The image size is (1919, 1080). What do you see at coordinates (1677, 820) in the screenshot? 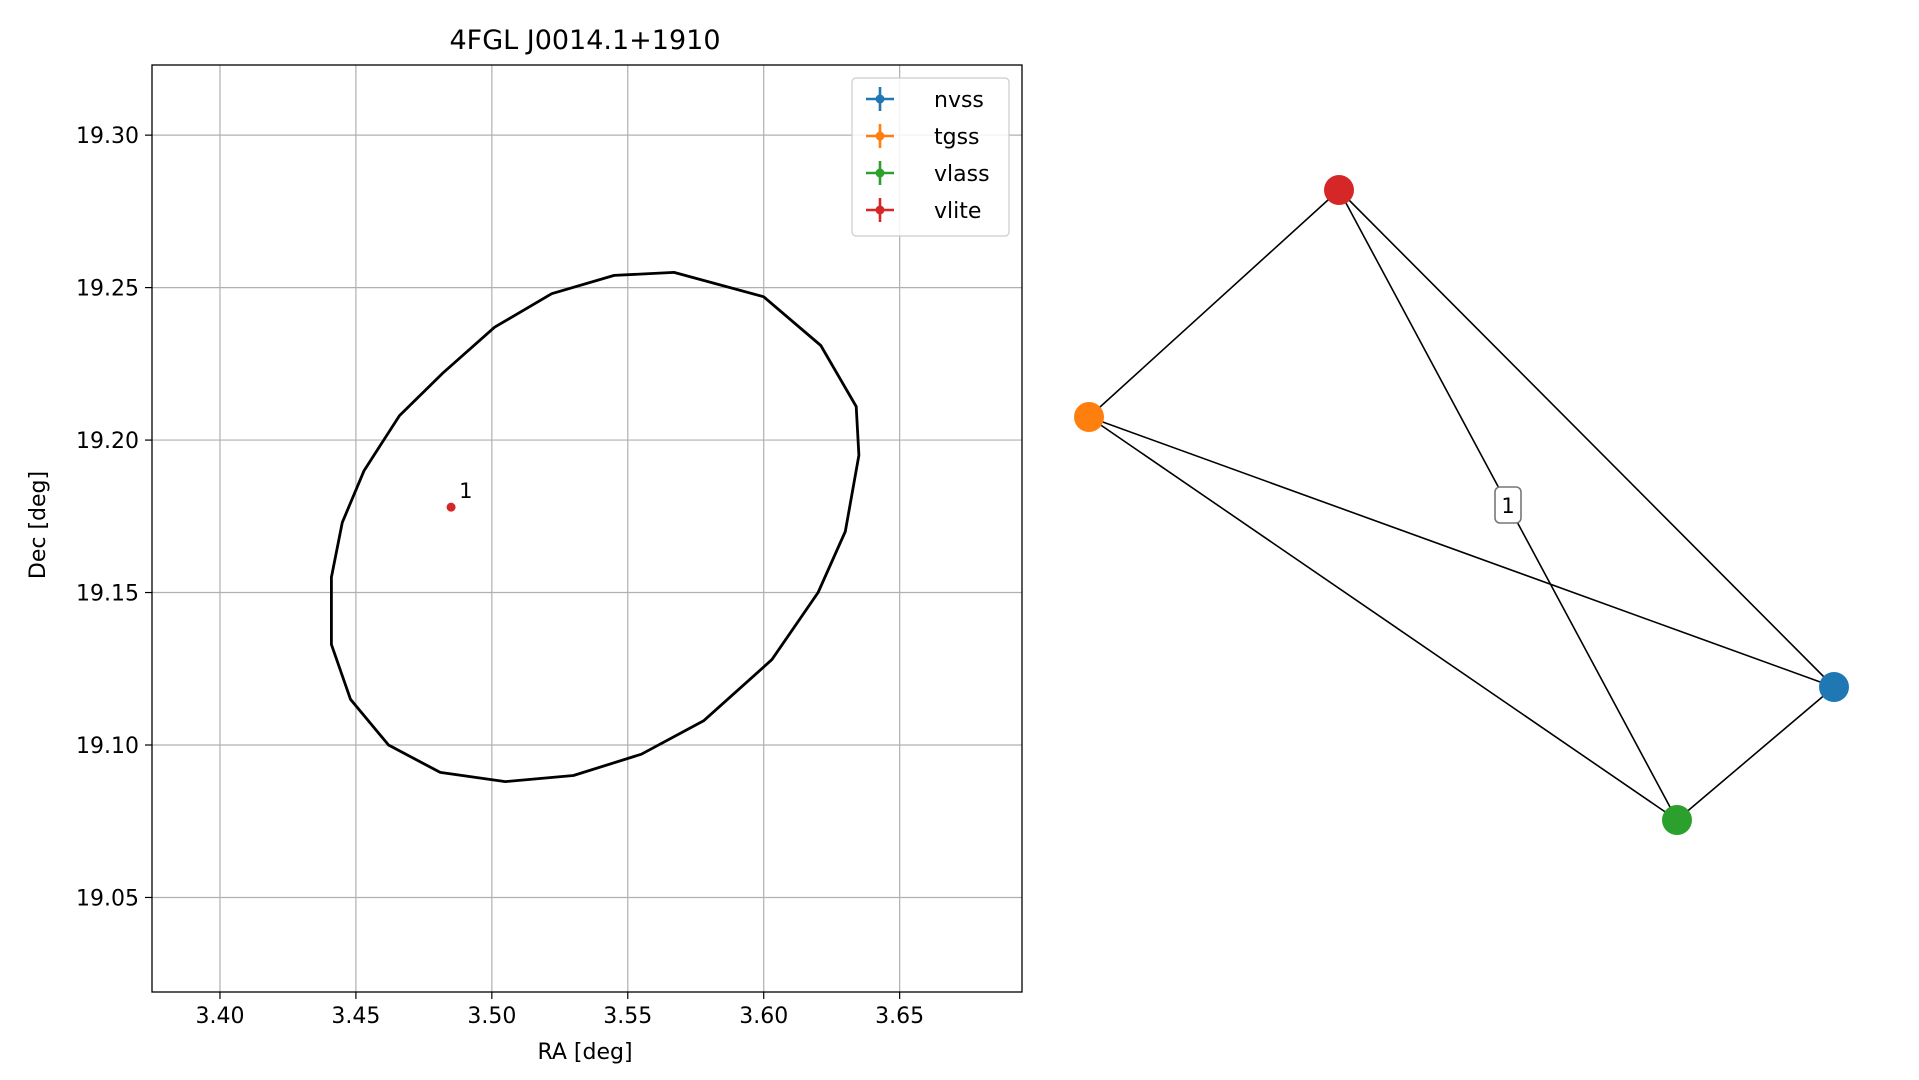
I see `graph-node-vlass` at bounding box center [1677, 820].